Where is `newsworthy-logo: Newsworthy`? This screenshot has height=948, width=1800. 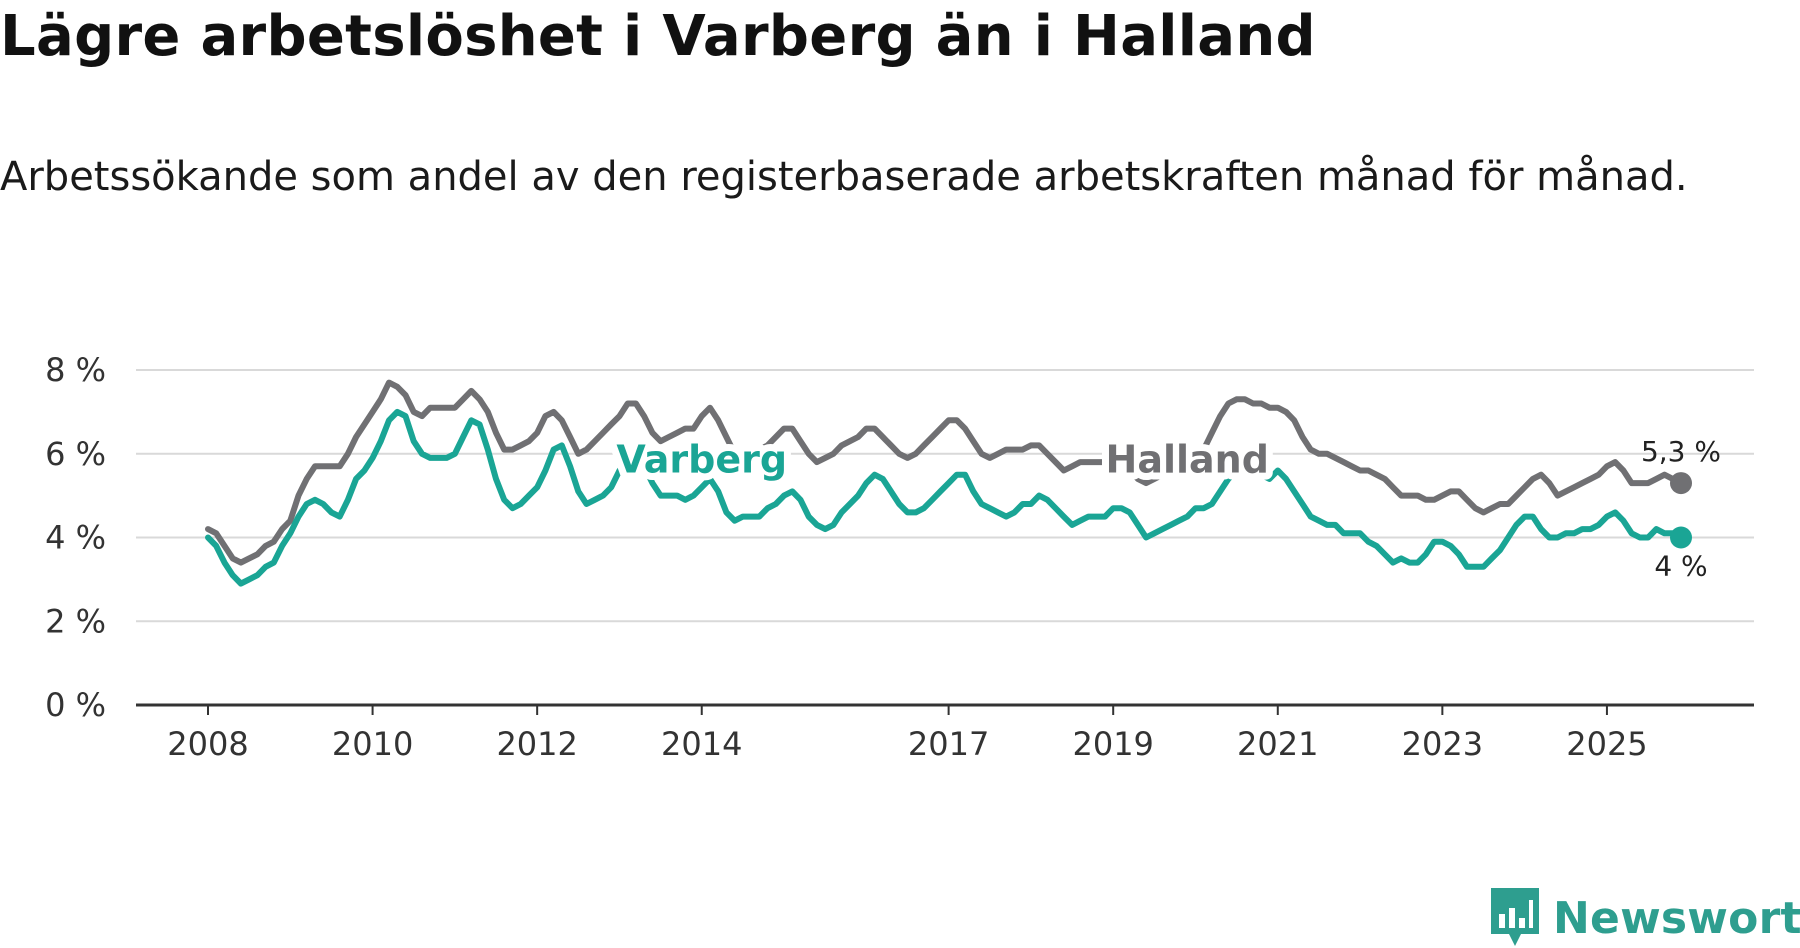 newsworthy-logo: Newsworthy is located at coordinates (1645, 918).